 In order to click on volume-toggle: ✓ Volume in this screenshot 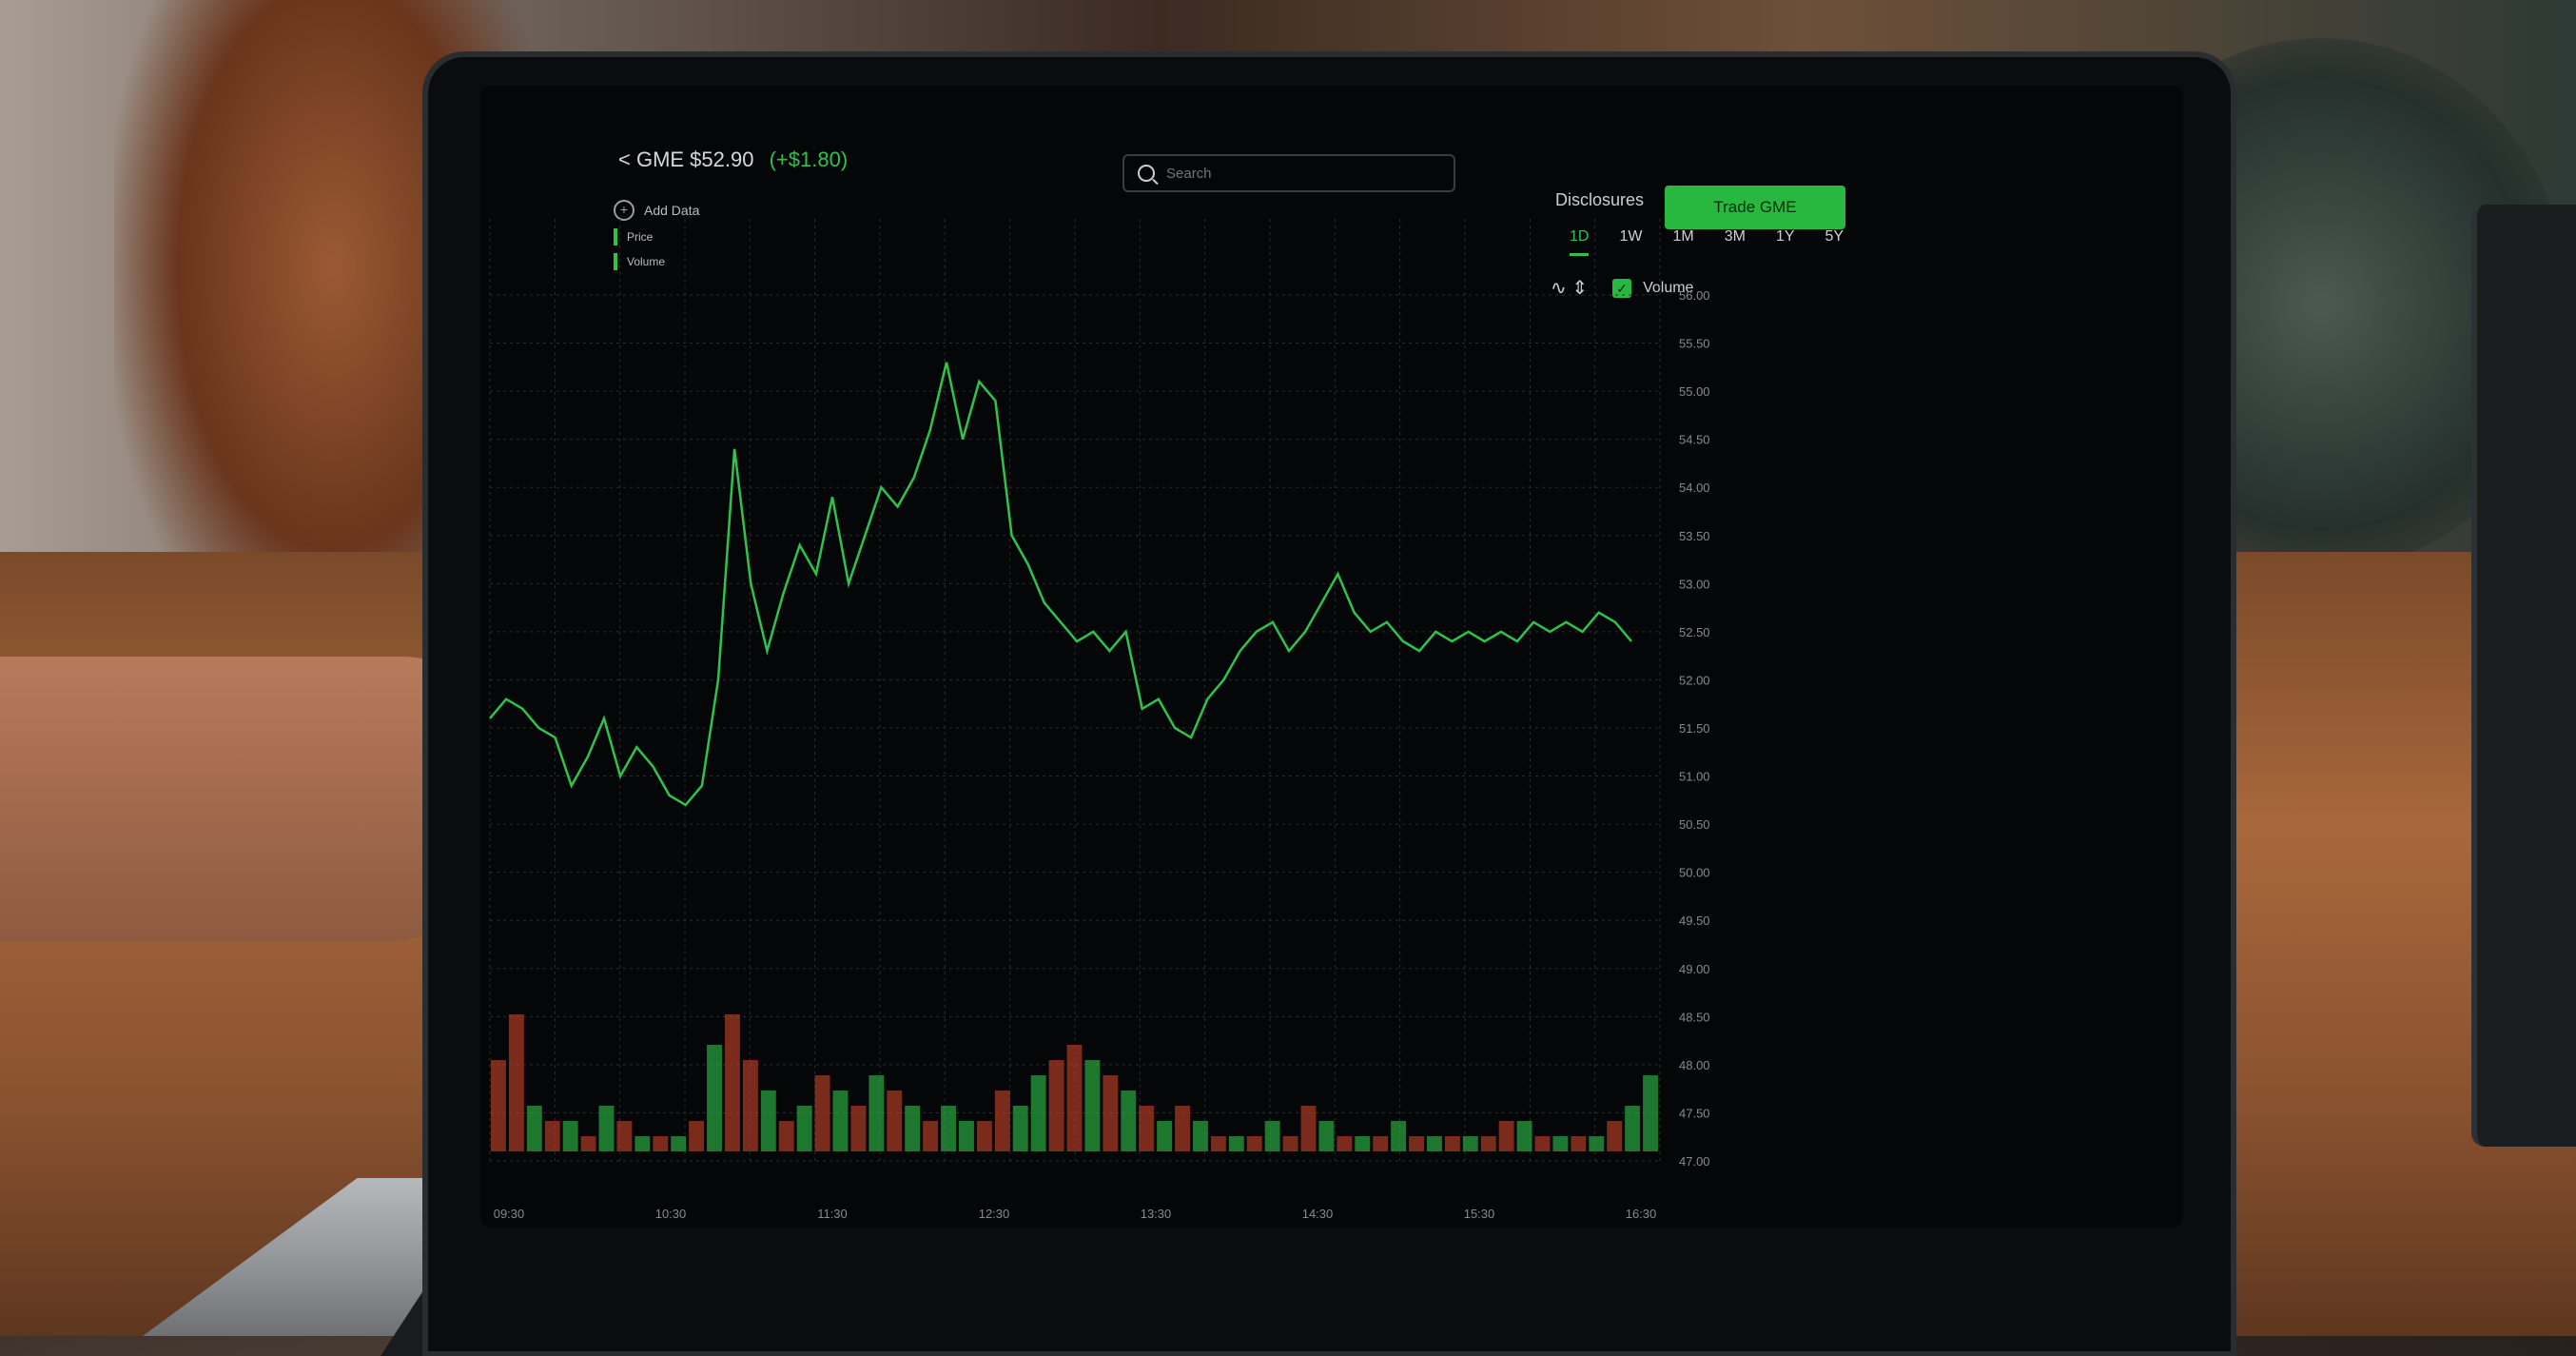, I will do `click(1653, 288)`.